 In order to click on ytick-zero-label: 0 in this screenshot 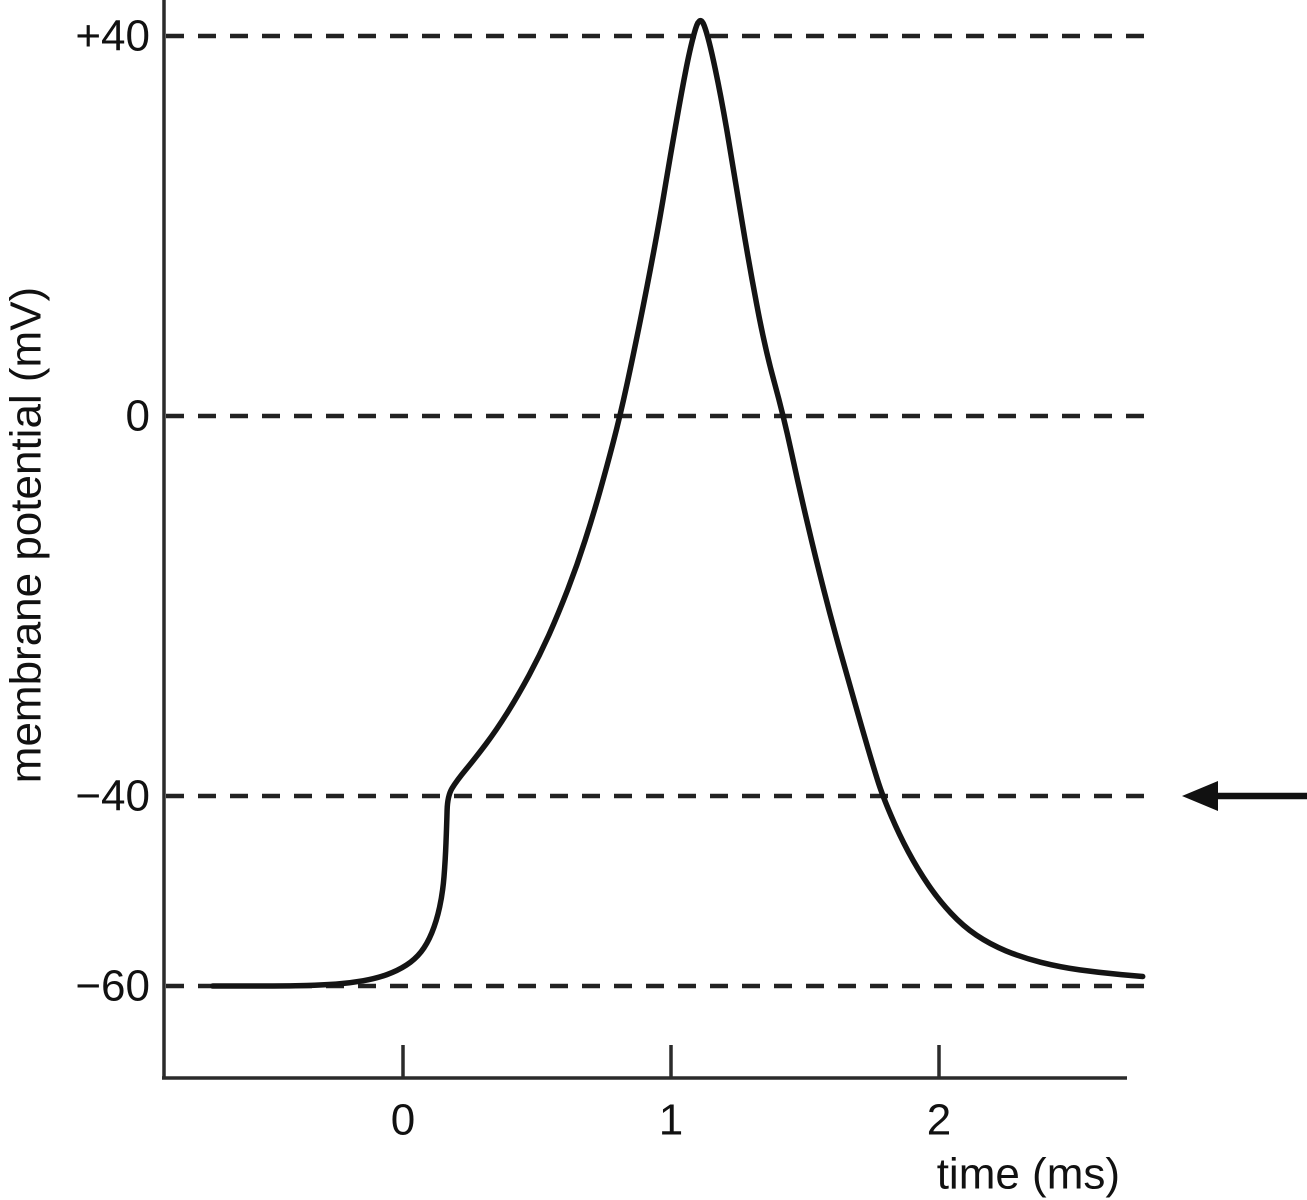, I will do `click(138, 416)`.